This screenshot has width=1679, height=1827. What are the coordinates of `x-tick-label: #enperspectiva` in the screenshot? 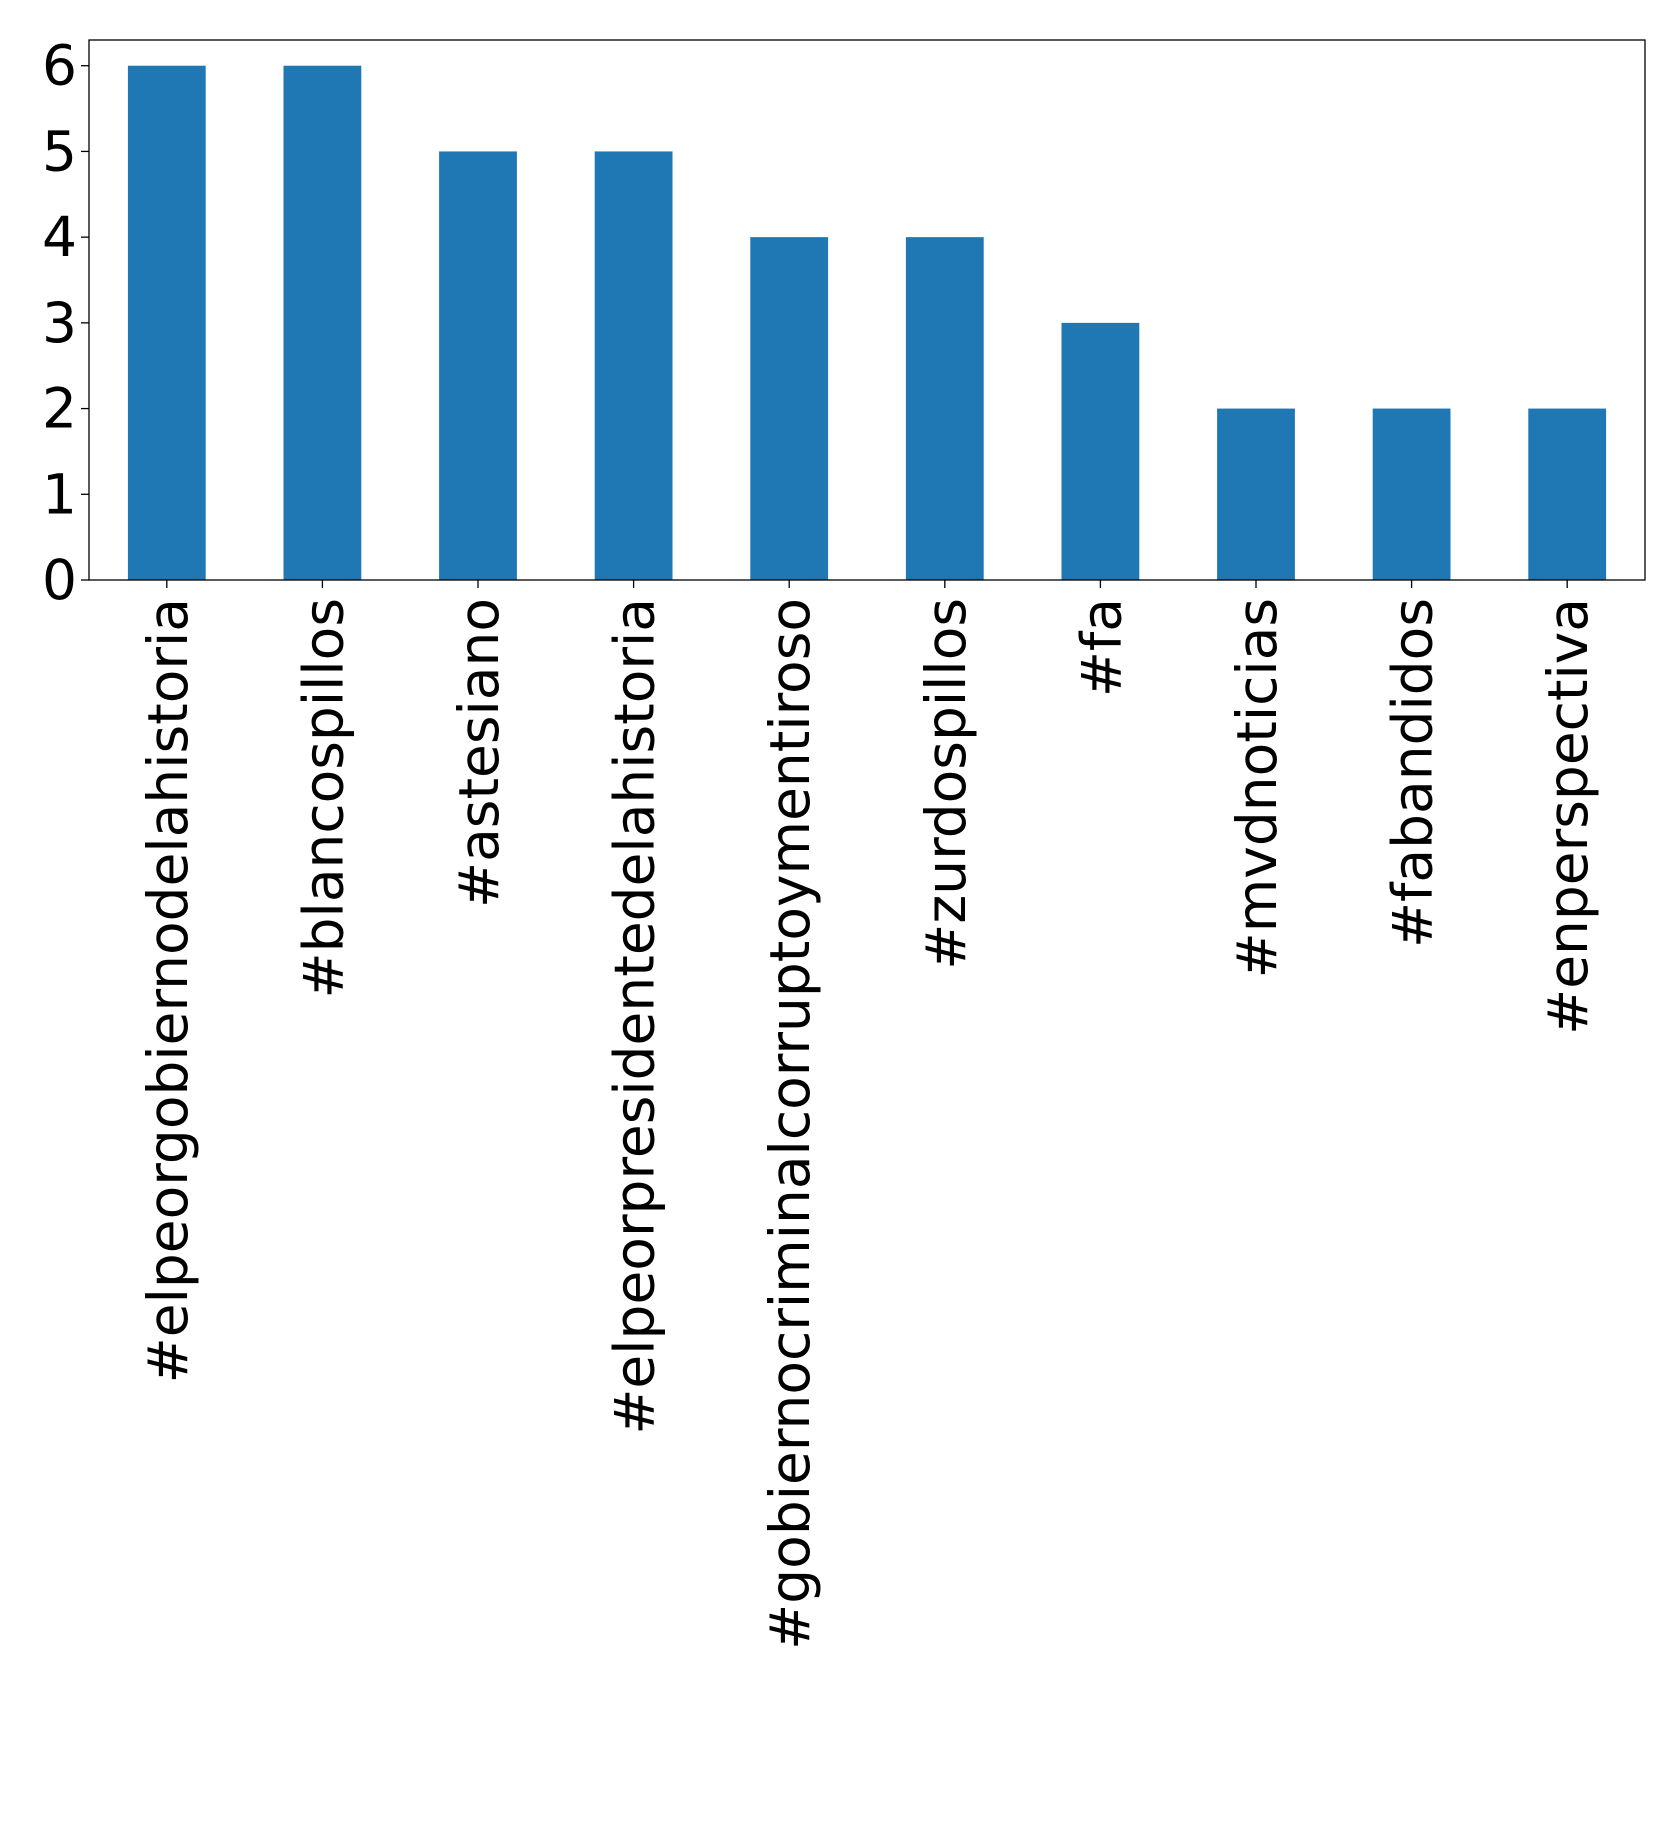 It's located at (1568, 816).